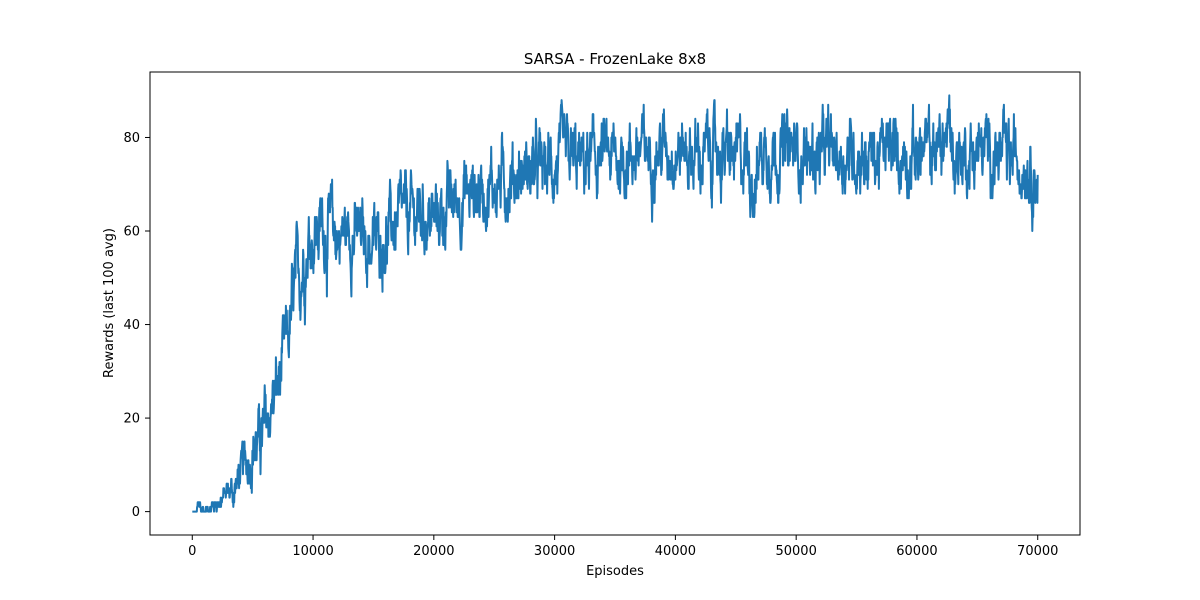 The height and width of the screenshot is (600, 1200). I want to click on y-tick-label: 20, so click(131, 419).